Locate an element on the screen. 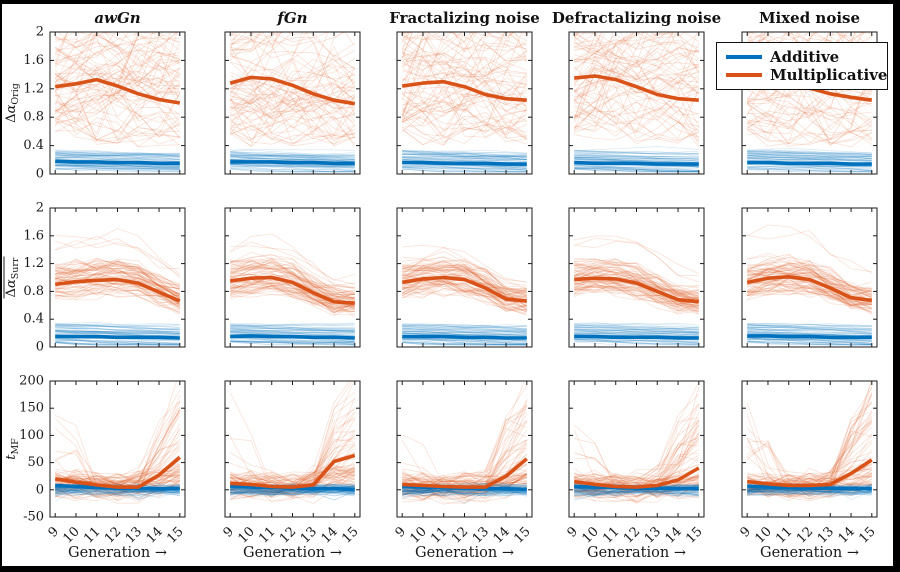 The image size is (900, 572). svg-text: 13 is located at coordinates (309, 535).